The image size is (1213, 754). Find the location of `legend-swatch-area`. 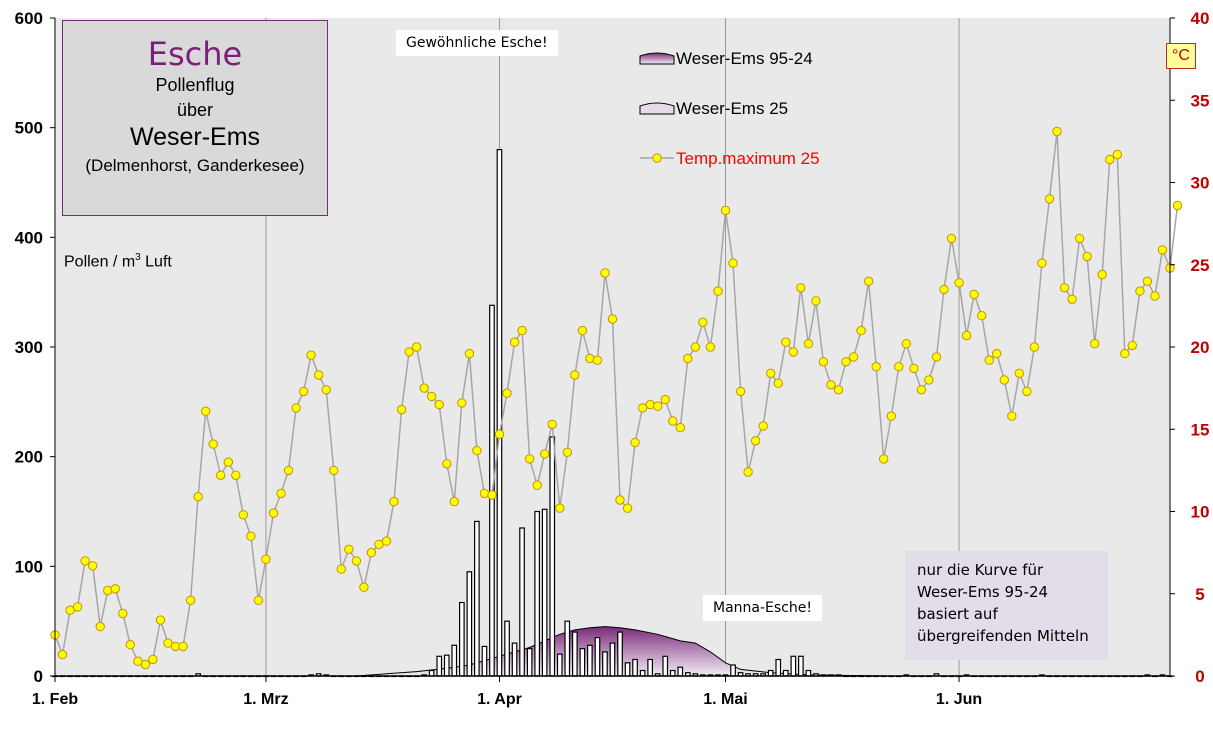

legend-swatch-area is located at coordinates (657, 58).